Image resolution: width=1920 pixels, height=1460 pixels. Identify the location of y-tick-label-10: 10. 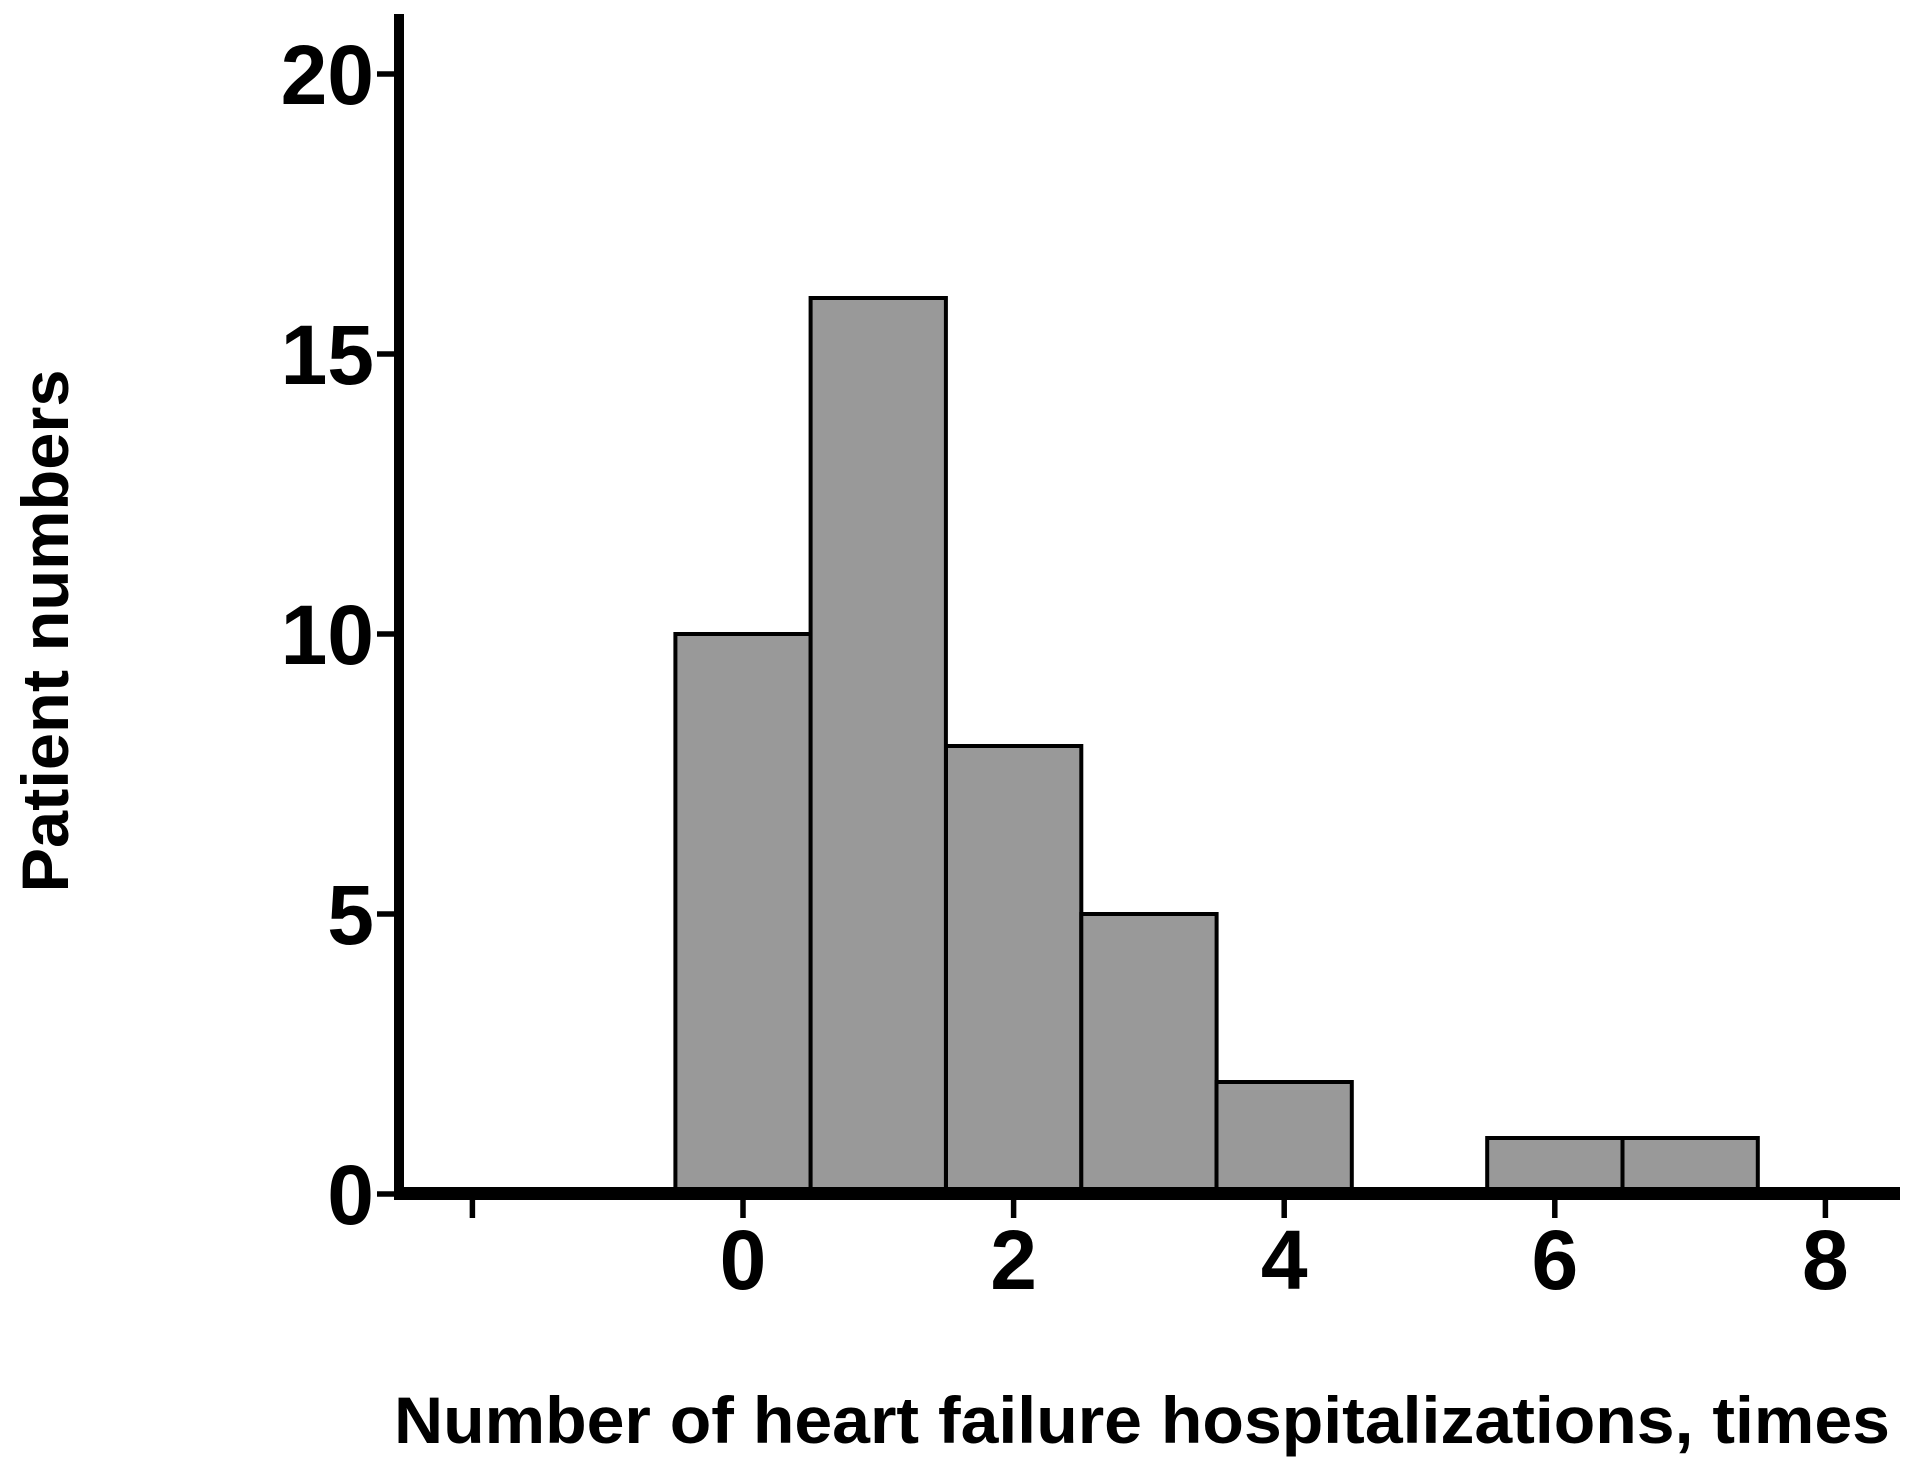
(327, 635).